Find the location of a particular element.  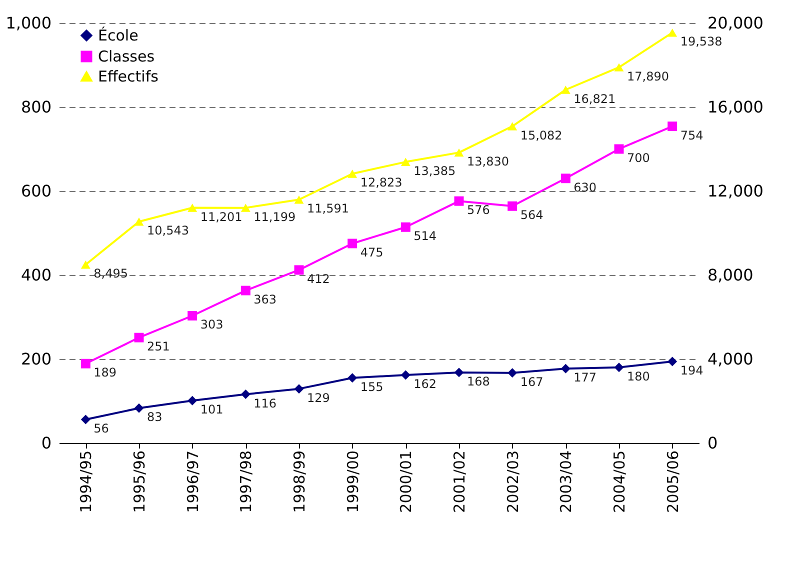

x-tick-label: 1995/96 is located at coordinates (139, 481).